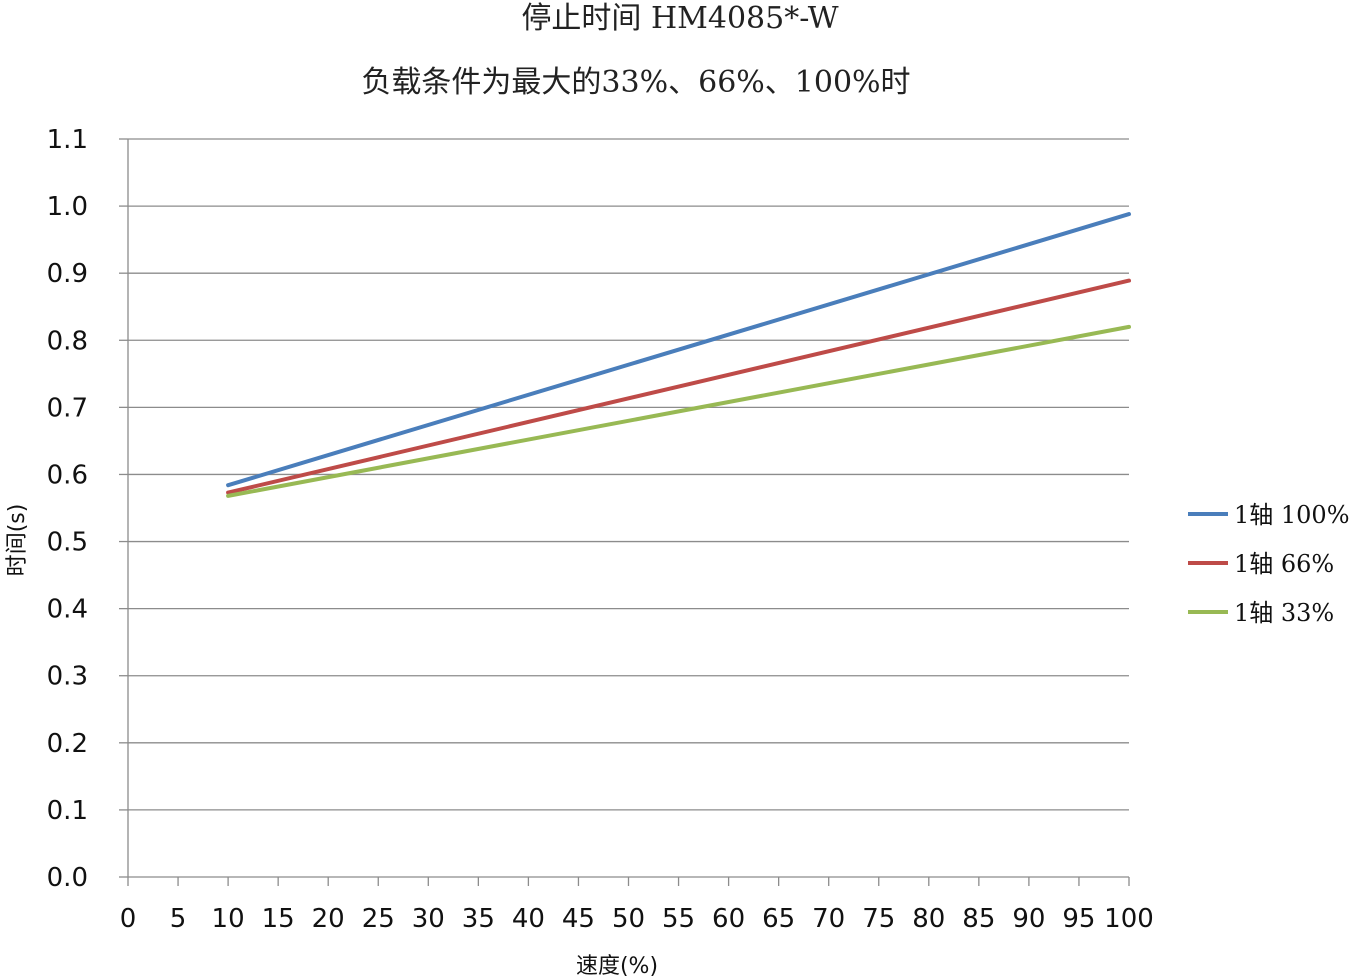 The width and height of the screenshot is (1350, 980). I want to click on y-tick-labels: 0.0 0.1 0.2 0.3 0.4 0.5 0.6 0.7 0.8 0.9 1.0 1.1, so click(67, 509).